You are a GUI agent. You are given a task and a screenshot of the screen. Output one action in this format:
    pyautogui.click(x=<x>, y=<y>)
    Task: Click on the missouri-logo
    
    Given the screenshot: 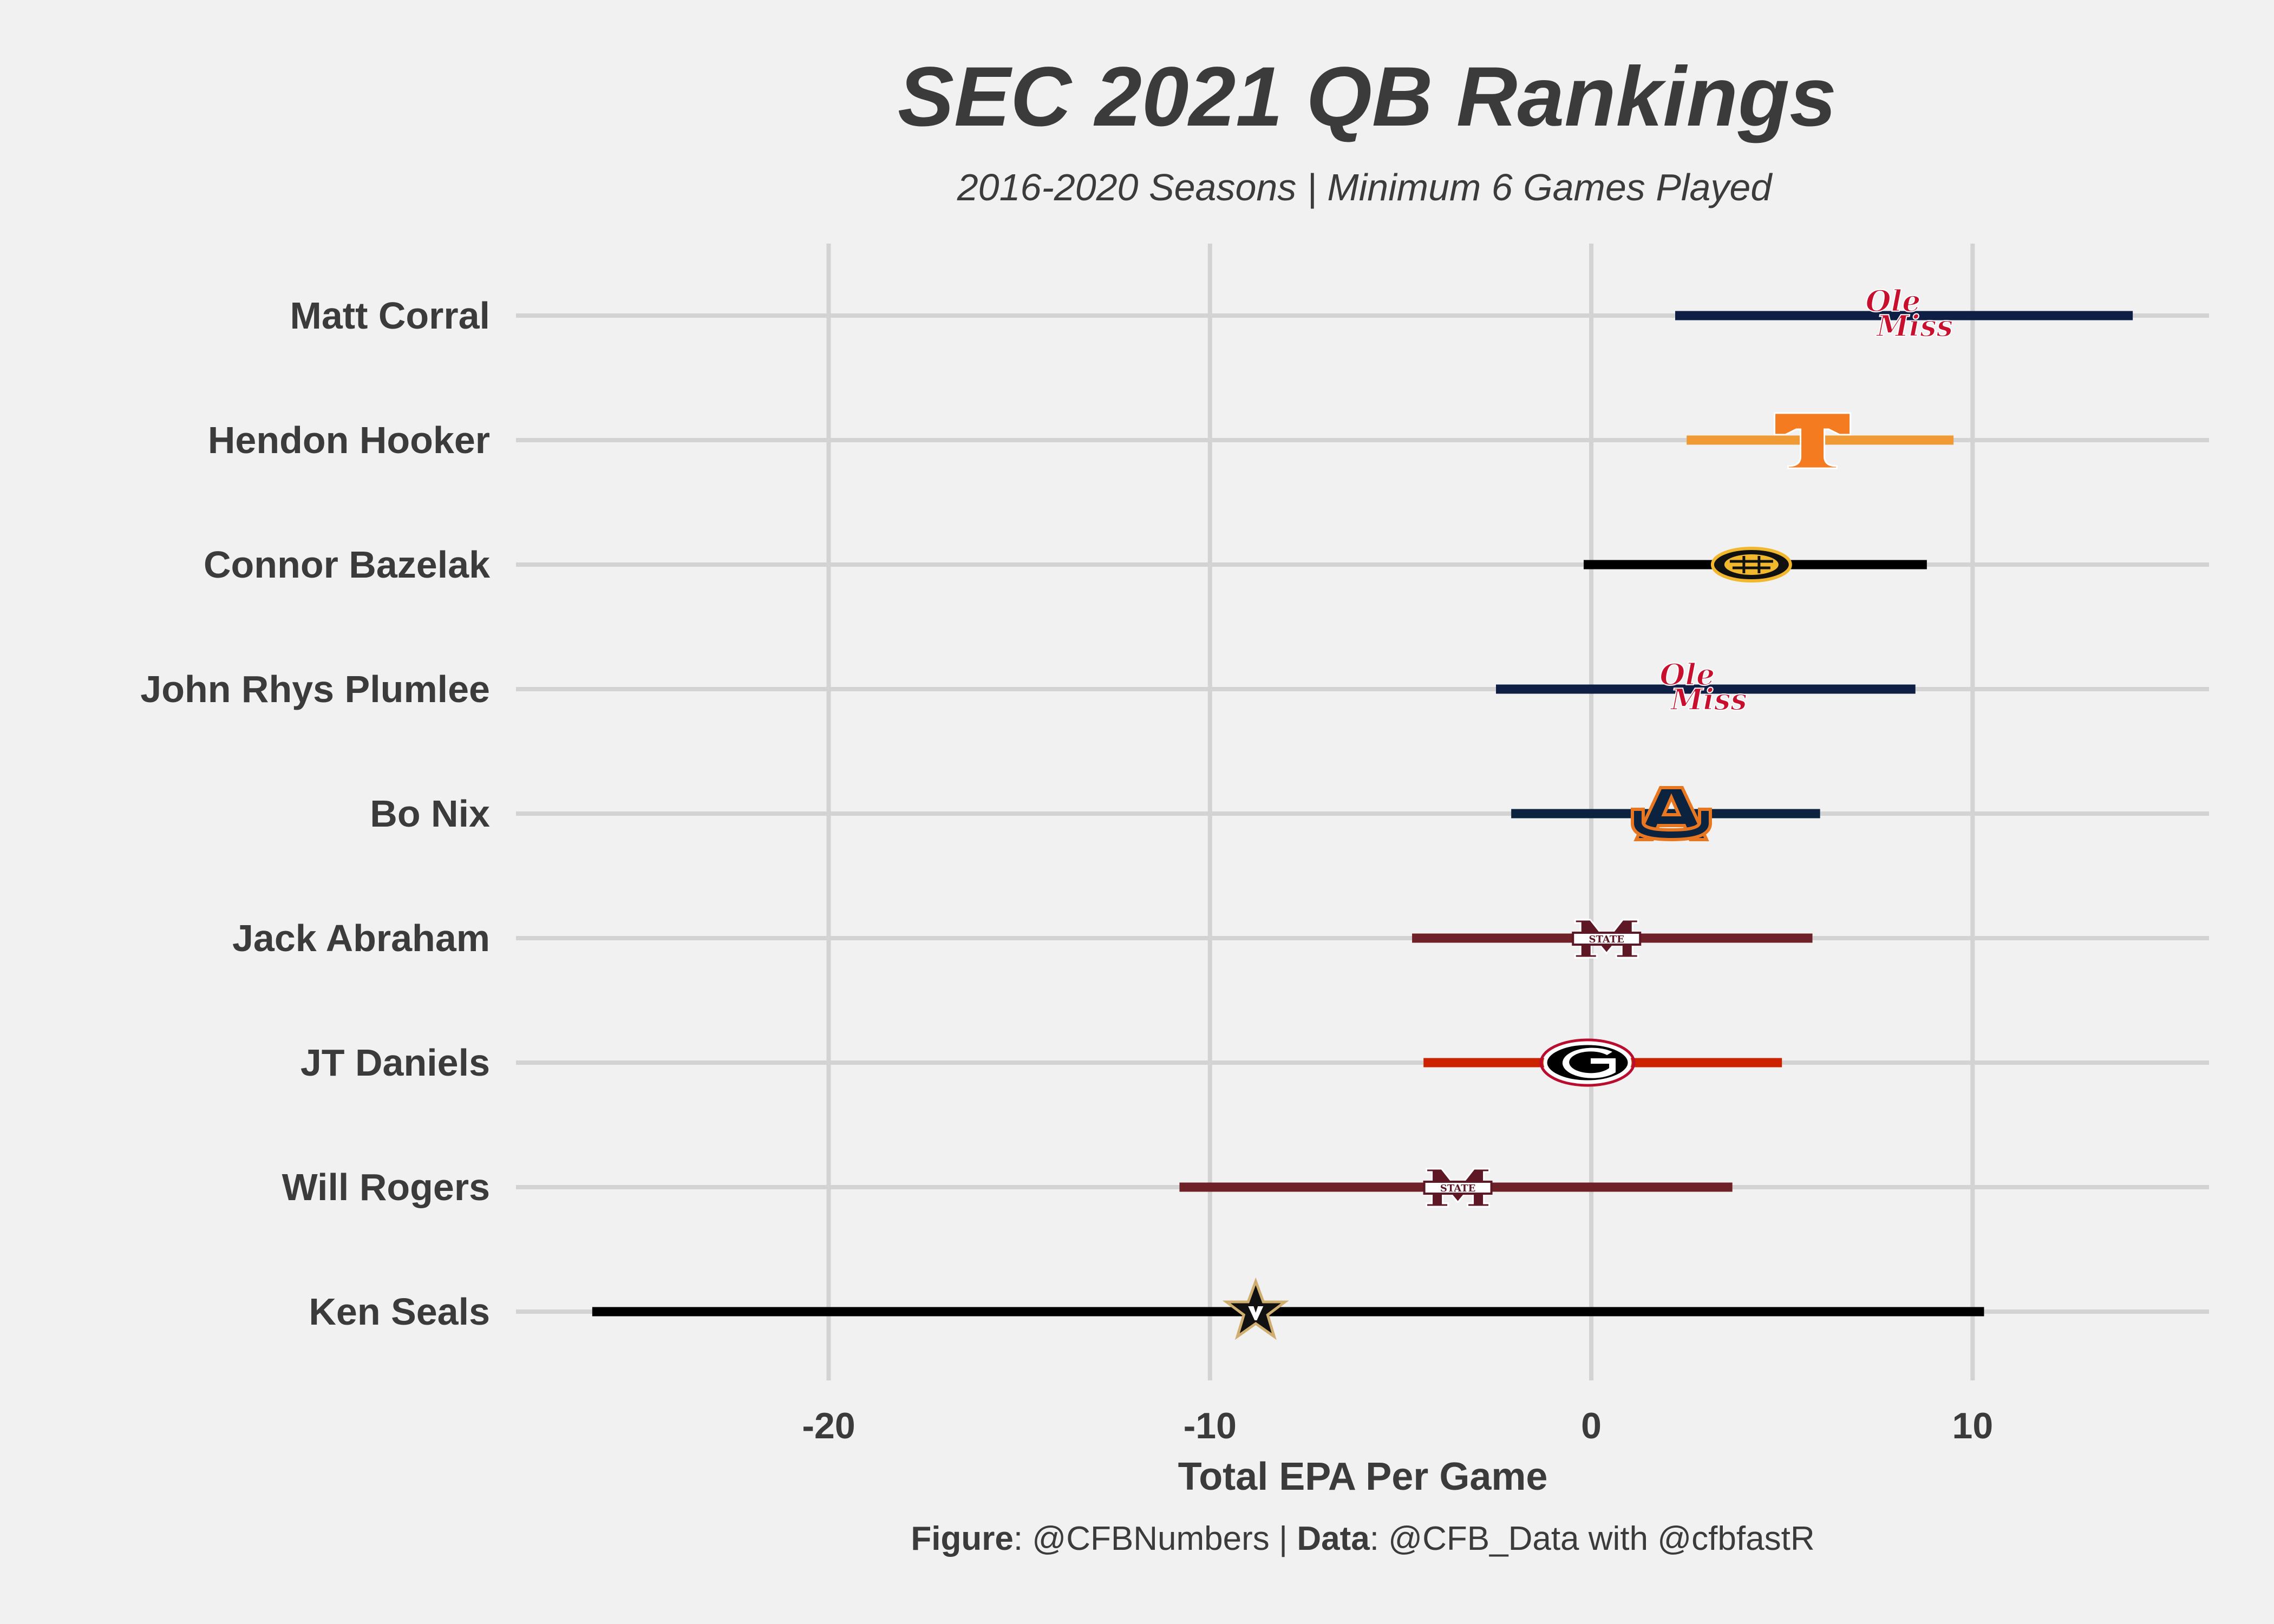 What is the action you would take?
    pyautogui.click(x=1751, y=564)
    